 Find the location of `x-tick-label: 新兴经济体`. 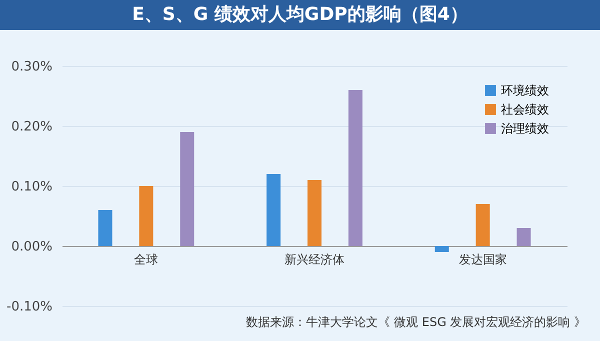

x-tick-label: 新兴经济体 is located at coordinates (314, 259).